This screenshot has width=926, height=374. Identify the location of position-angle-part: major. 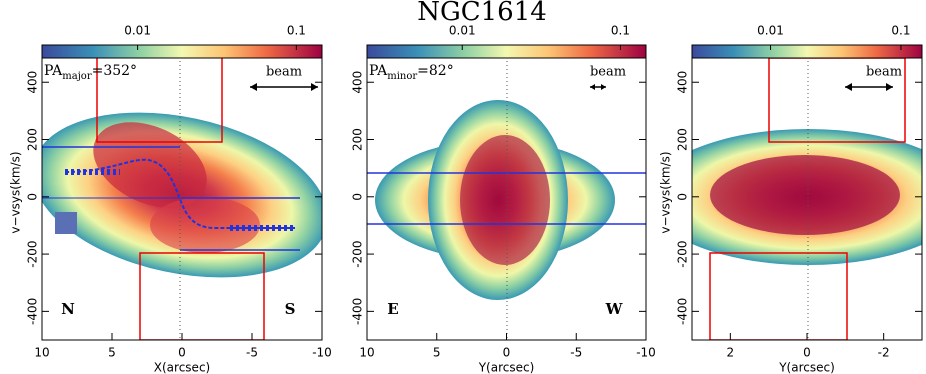
(77, 76).